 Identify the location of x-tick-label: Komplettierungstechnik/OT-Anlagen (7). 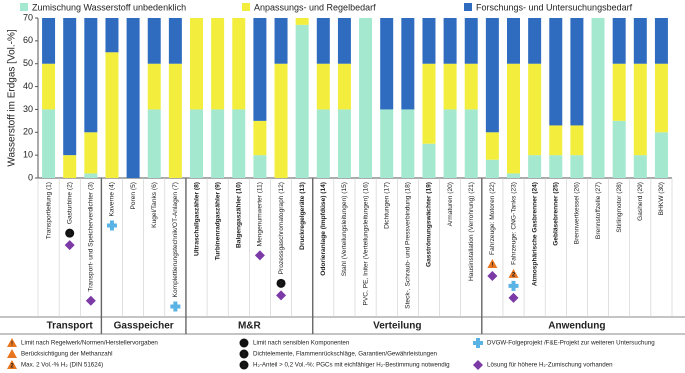
(175, 239).